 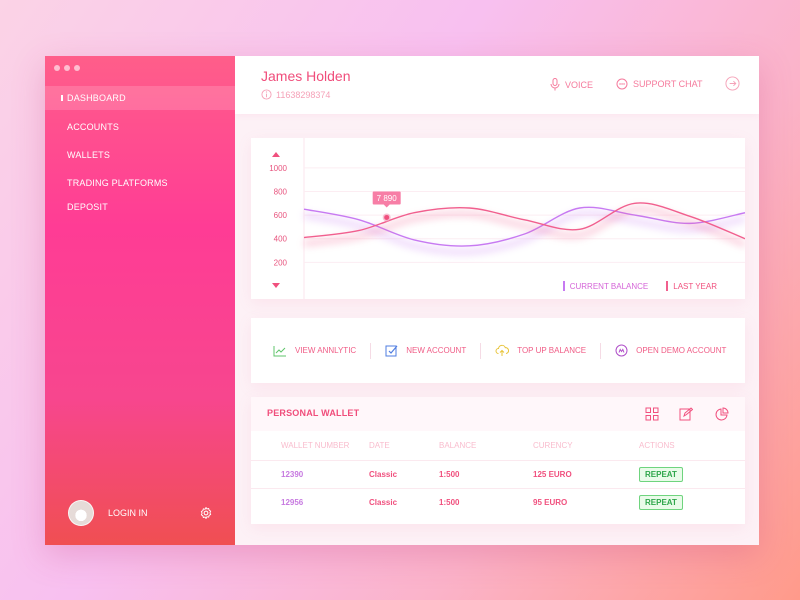 What do you see at coordinates (281, 262) in the screenshot?
I see `y-tick-label: 200` at bounding box center [281, 262].